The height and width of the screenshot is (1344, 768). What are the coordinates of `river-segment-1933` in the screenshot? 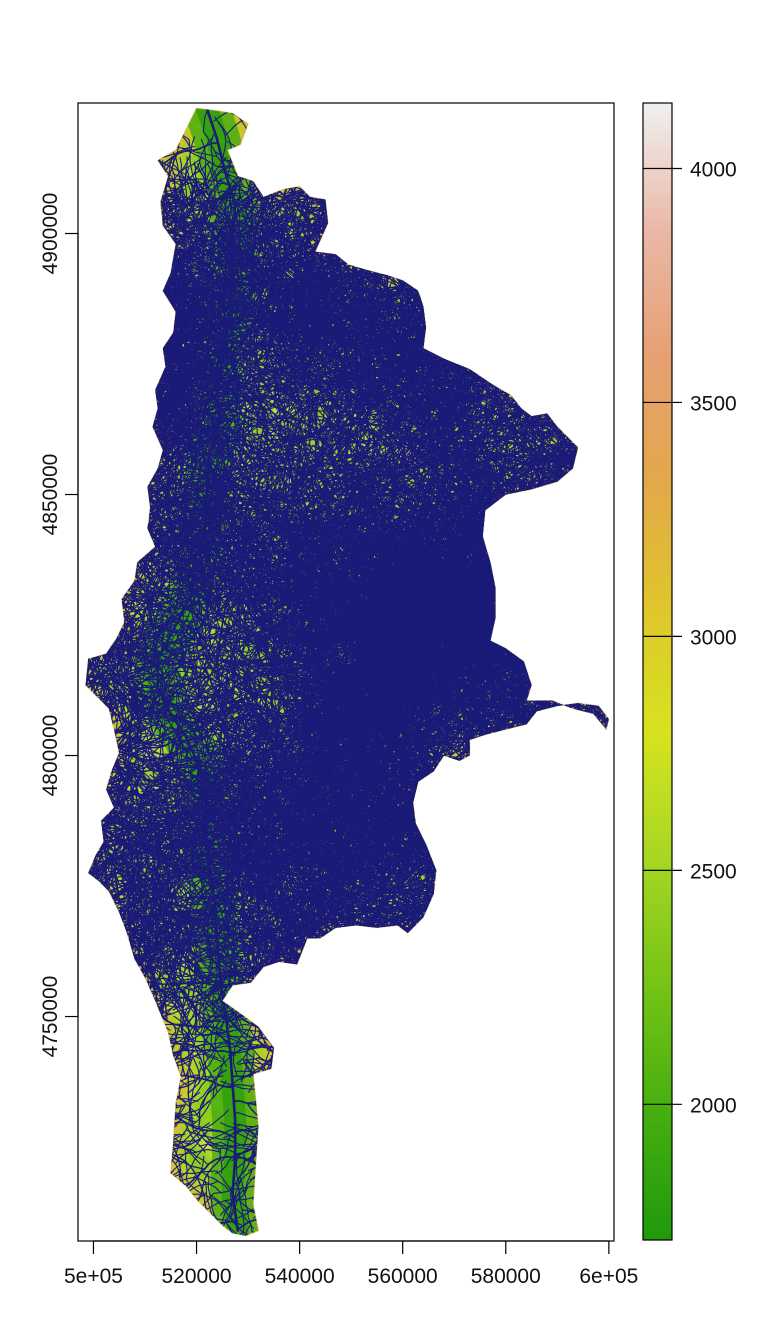 It's located at (95, 426).